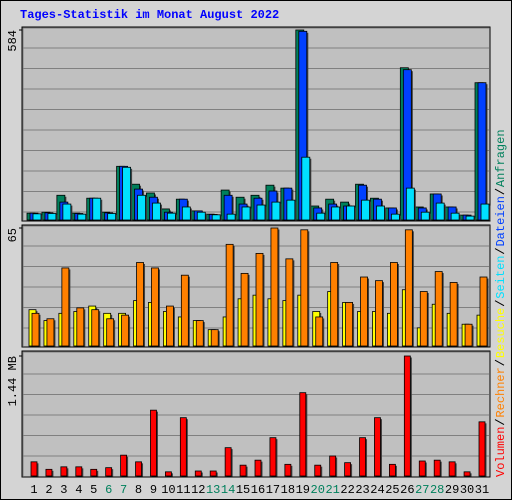 The height and width of the screenshot is (500, 512). Describe the element at coordinates (422, 490) in the screenshot. I see `x-tick-label: 27` at that location.